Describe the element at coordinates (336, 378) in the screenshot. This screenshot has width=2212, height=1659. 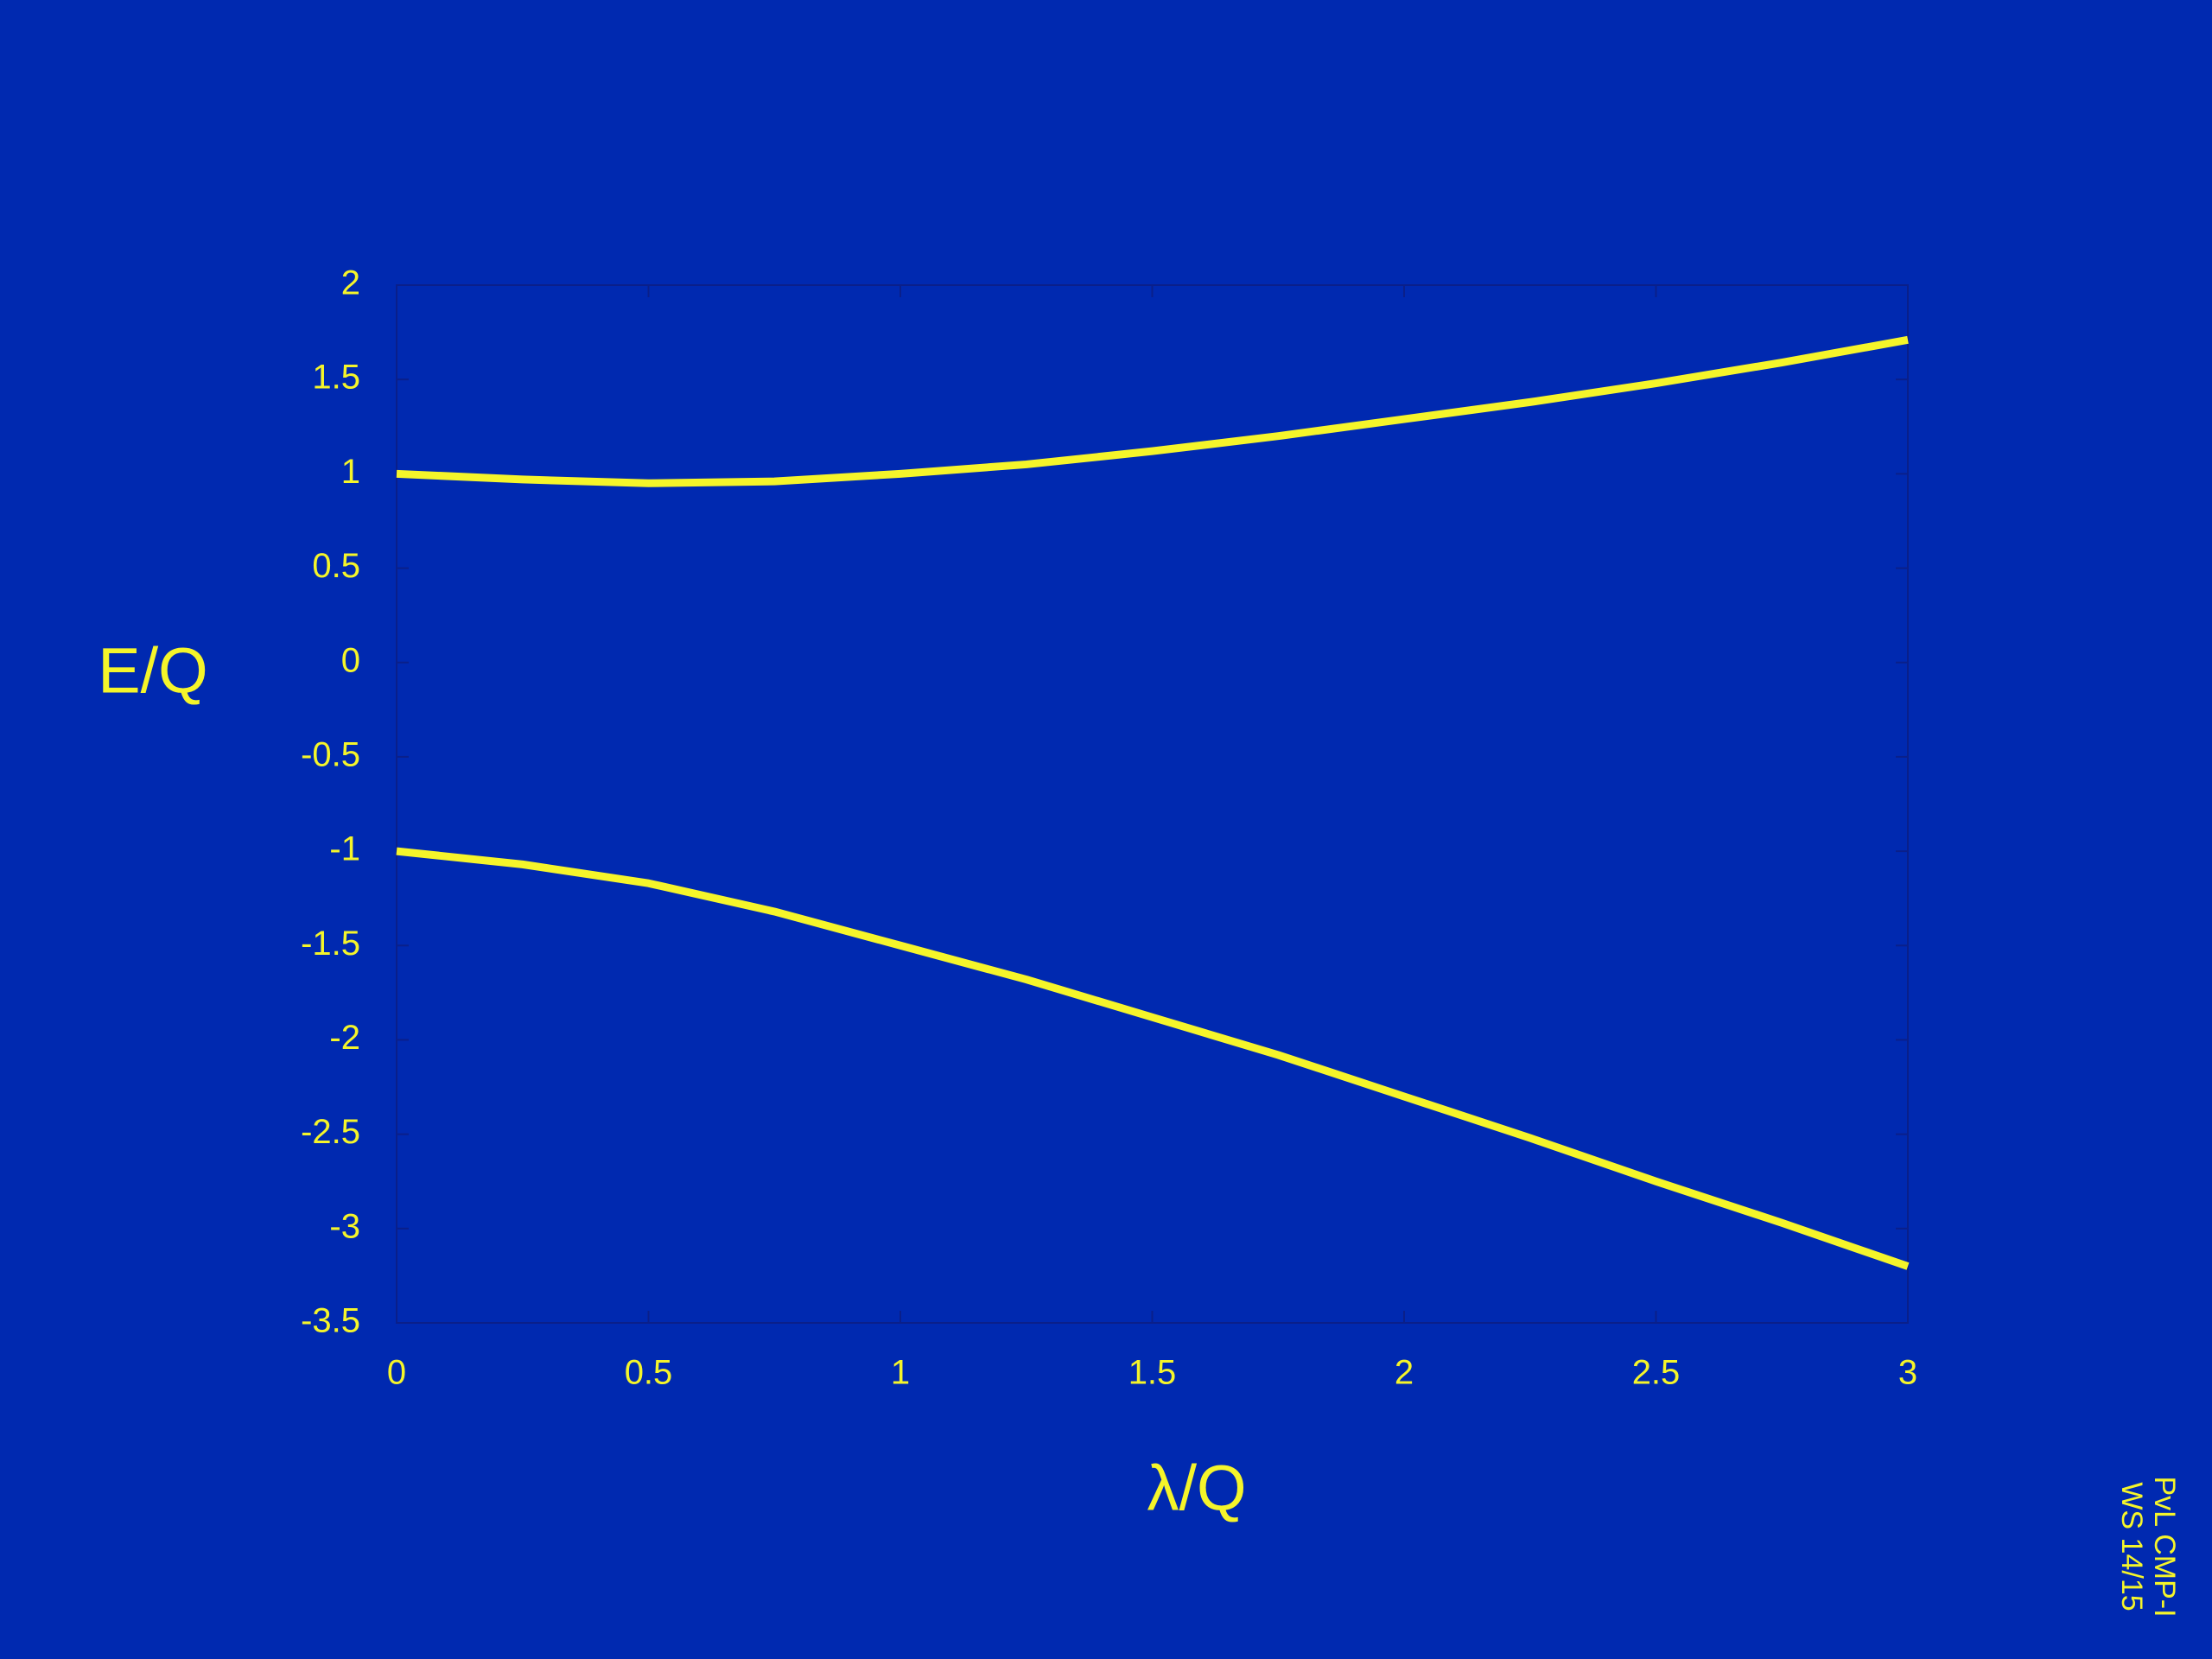
I see `y-tick-label: 1.5` at that location.